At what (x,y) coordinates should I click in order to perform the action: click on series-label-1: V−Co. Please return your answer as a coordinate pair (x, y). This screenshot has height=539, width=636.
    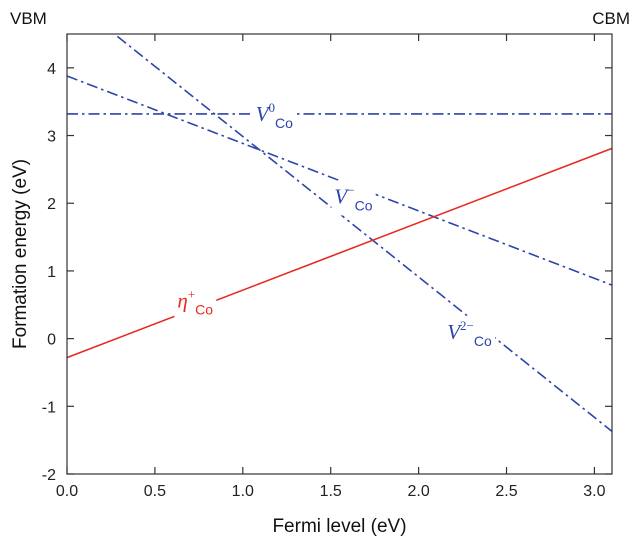
    Looking at the image, I should click on (353, 198).